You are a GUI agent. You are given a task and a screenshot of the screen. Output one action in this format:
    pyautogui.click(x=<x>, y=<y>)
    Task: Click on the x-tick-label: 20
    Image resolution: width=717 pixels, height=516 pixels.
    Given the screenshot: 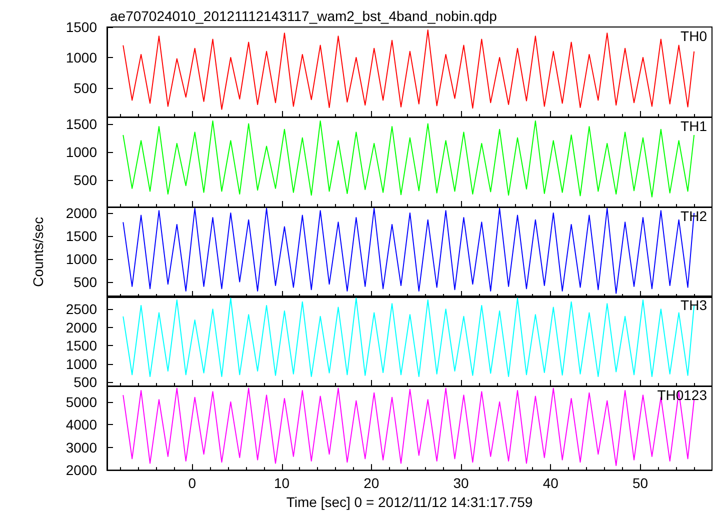 What is the action you would take?
    pyautogui.click(x=372, y=483)
    